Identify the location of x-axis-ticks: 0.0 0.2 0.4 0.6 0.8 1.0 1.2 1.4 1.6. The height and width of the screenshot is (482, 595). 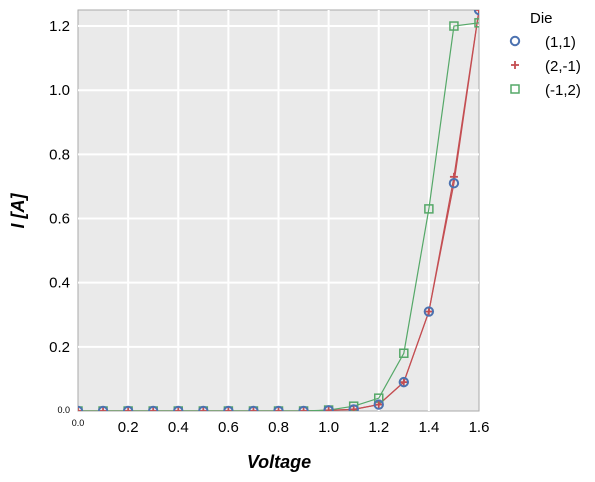
(281, 427).